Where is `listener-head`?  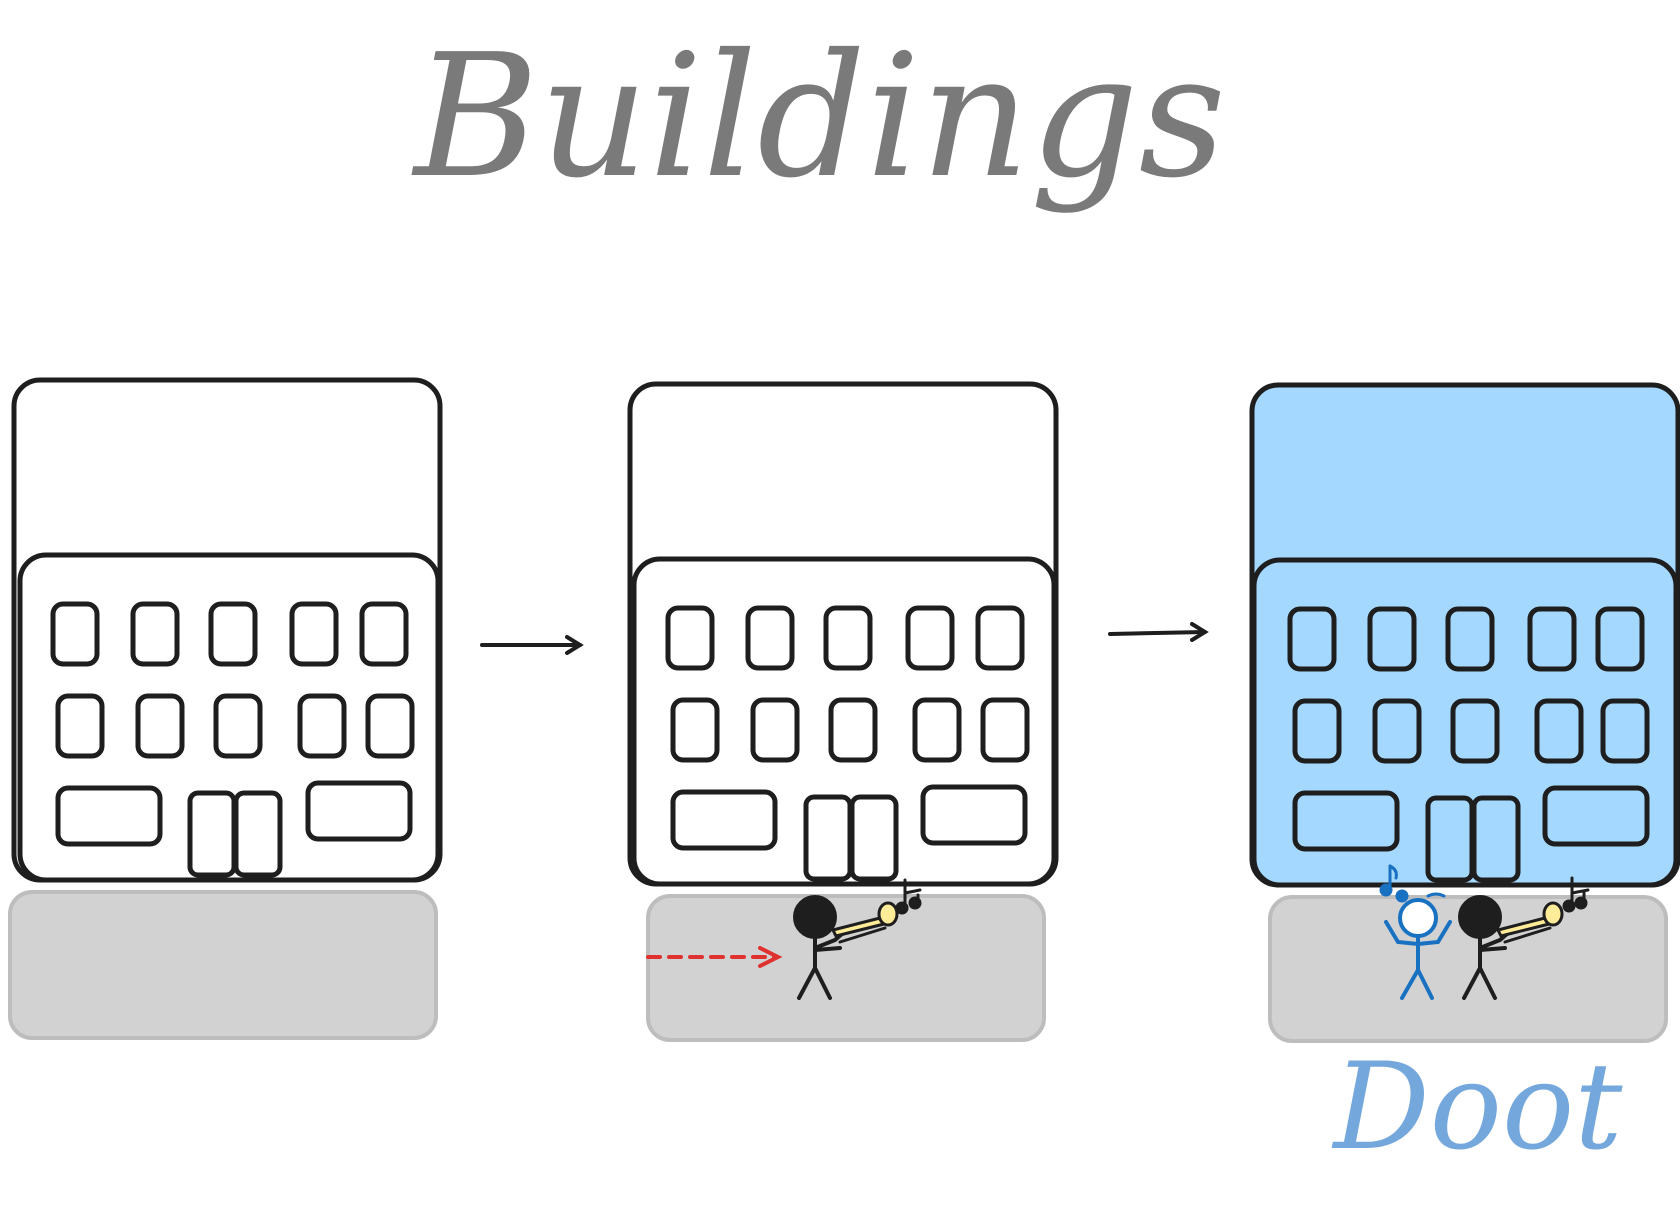
listener-head is located at coordinates (1418, 918).